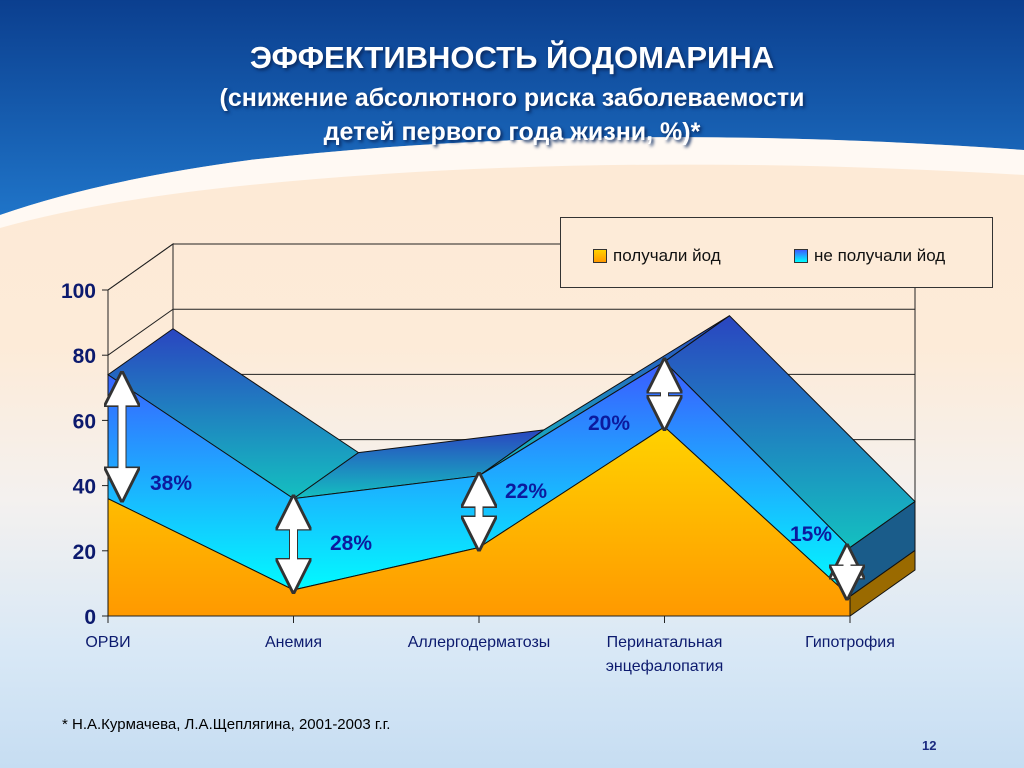  What do you see at coordinates (776, 252) in the screenshot?
I see `legend: получали йод не получали йод` at bounding box center [776, 252].